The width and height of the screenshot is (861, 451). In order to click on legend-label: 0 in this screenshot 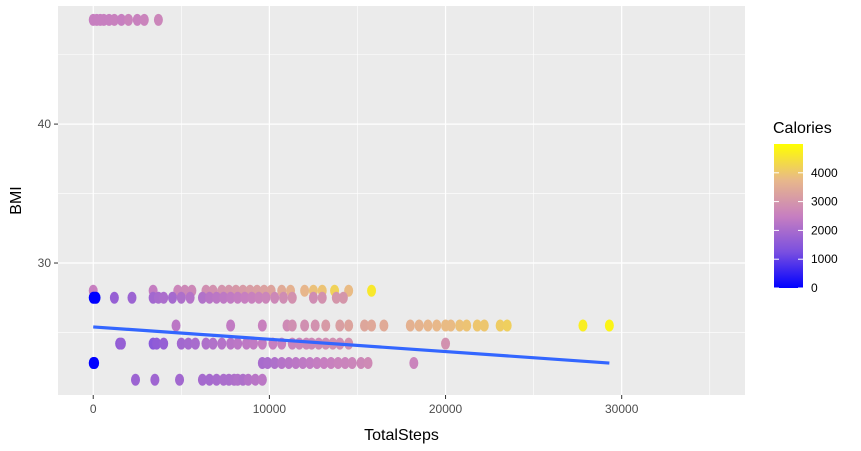, I will do `click(814, 288)`.